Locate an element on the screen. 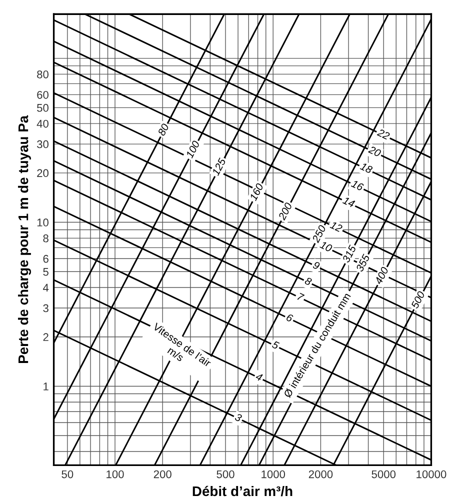 The height and width of the screenshot is (504, 452). text: 200 is located at coordinates (285, 211).